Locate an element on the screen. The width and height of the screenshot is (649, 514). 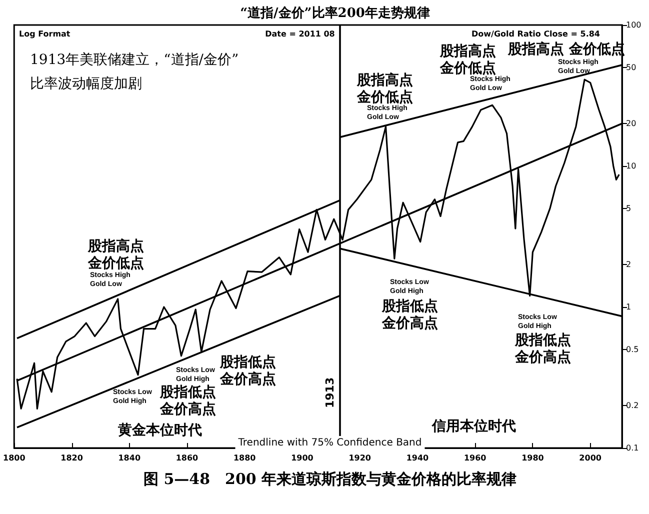
annotation: 信用本位时代 is located at coordinates (473, 426).